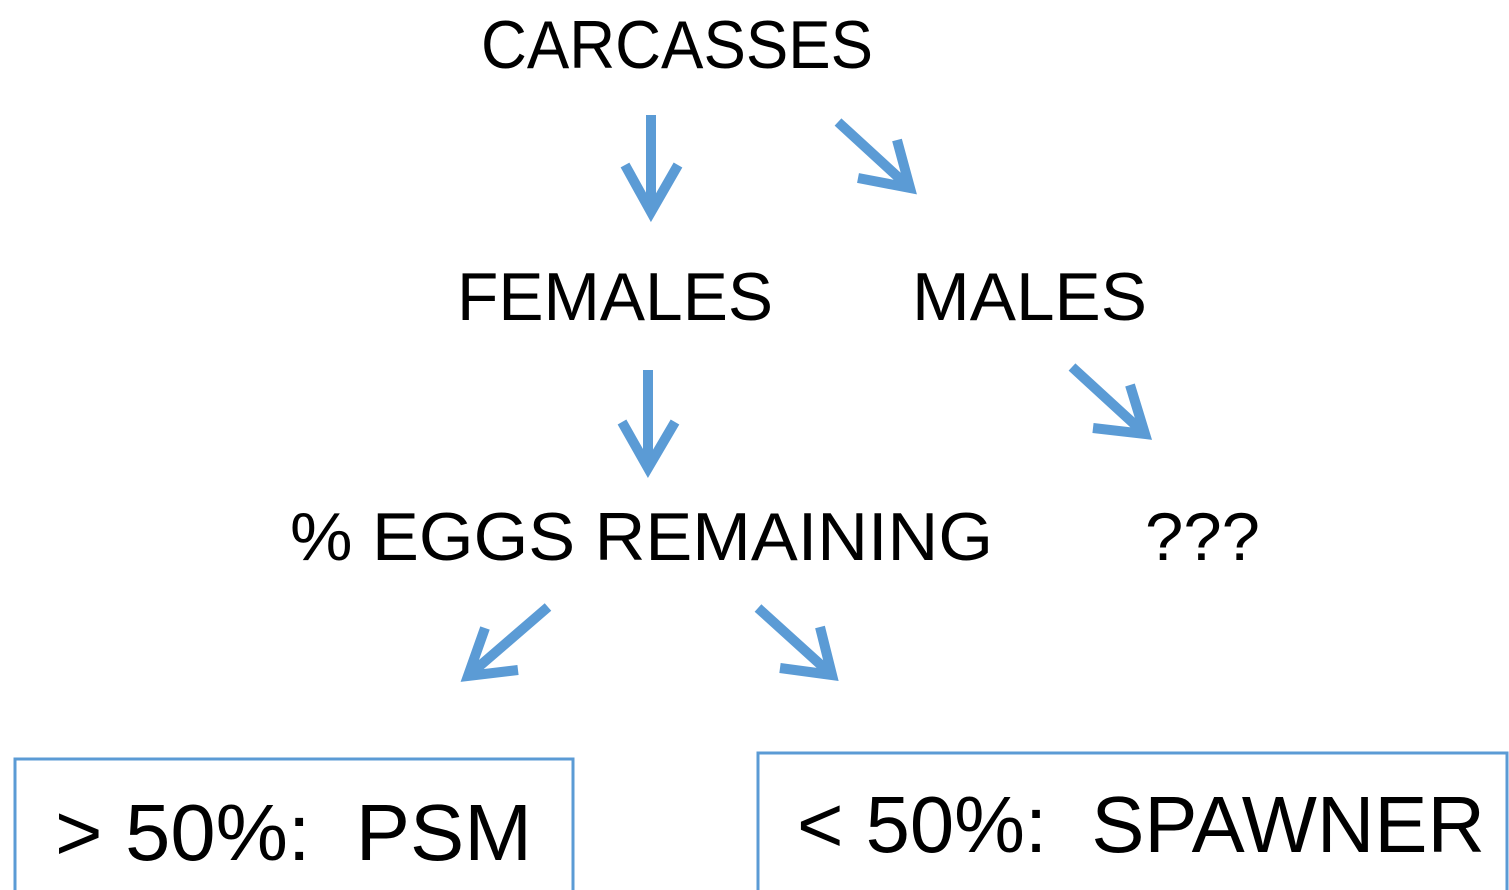 The image size is (1509, 890). What do you see at coordinates (1029, 297) in the screenshot?
I see `node-label: MALES` at bounding box center [1029, 297].